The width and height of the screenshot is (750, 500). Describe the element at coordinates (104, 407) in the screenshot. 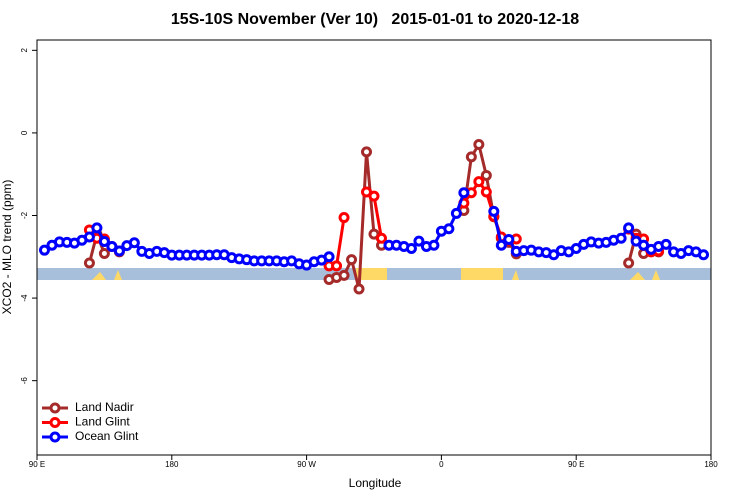

I see `legend-label: Land Nadir` at that location.